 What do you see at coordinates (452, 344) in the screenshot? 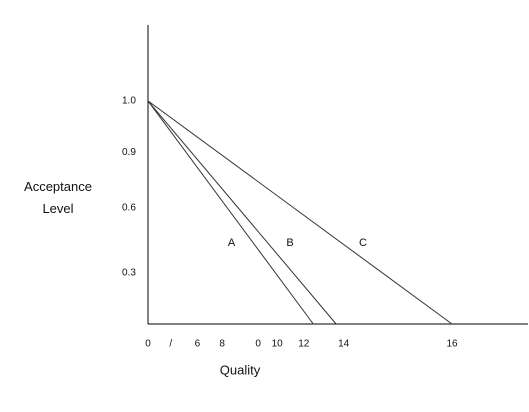
I see `x-tick-label: 16` at bounding box center [452, 344].